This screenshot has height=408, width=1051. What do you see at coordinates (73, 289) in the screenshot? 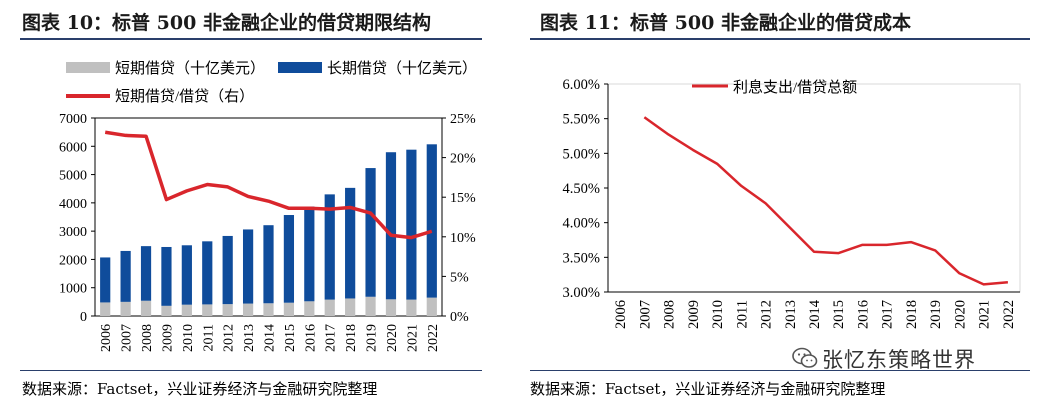
I see `y-tick-label: 1000` at bounding box center [73, 289].